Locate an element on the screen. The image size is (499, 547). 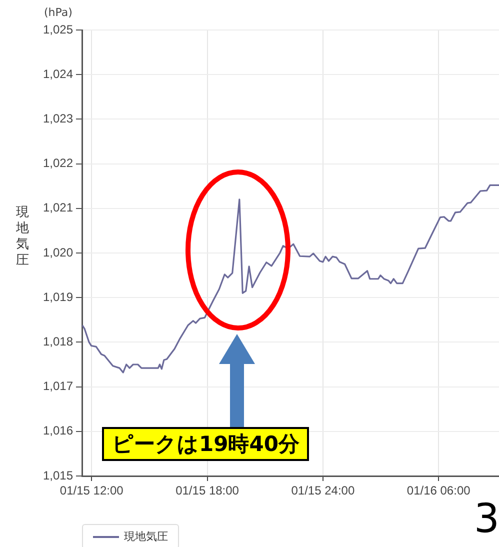
text: 3 is located at coordinates (486, 519).